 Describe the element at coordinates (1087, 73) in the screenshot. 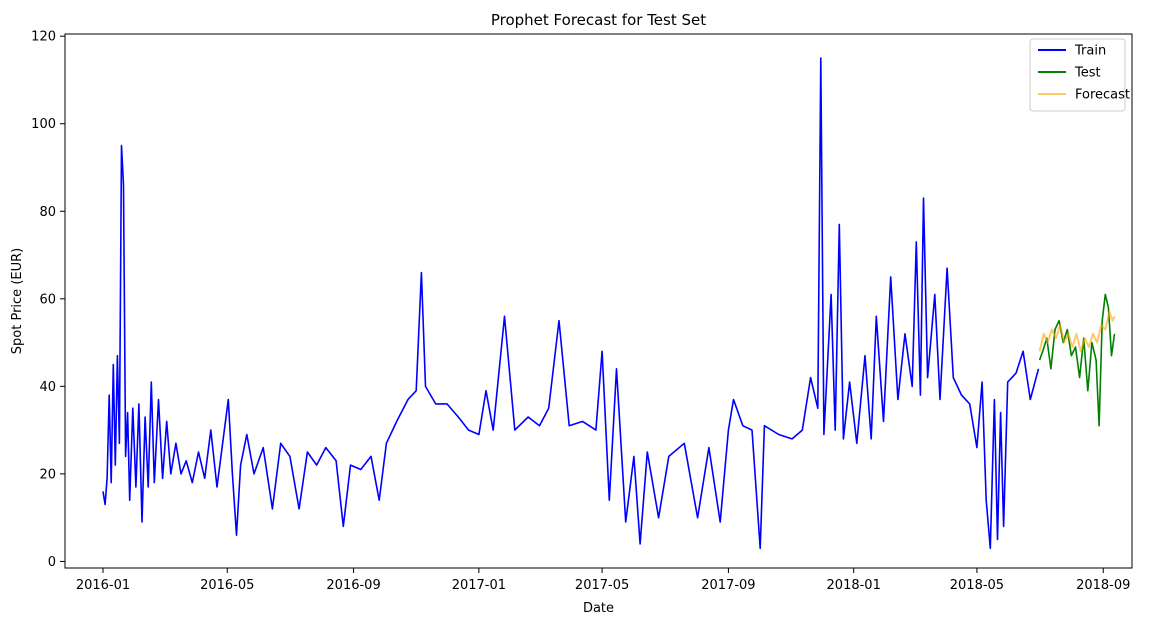

I see `legend-label-test: Test` at that location.